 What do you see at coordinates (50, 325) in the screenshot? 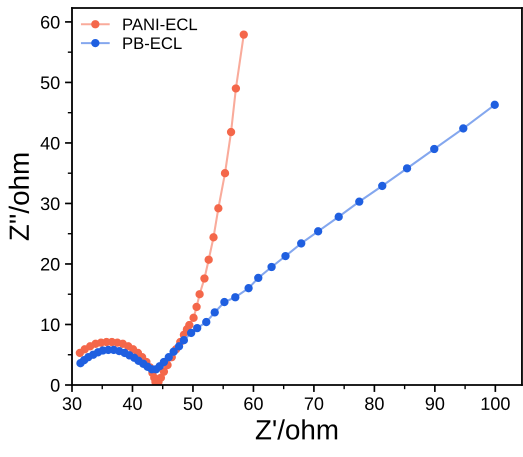
I see `y-tick-label: 10` at bounding box center [50, 325].